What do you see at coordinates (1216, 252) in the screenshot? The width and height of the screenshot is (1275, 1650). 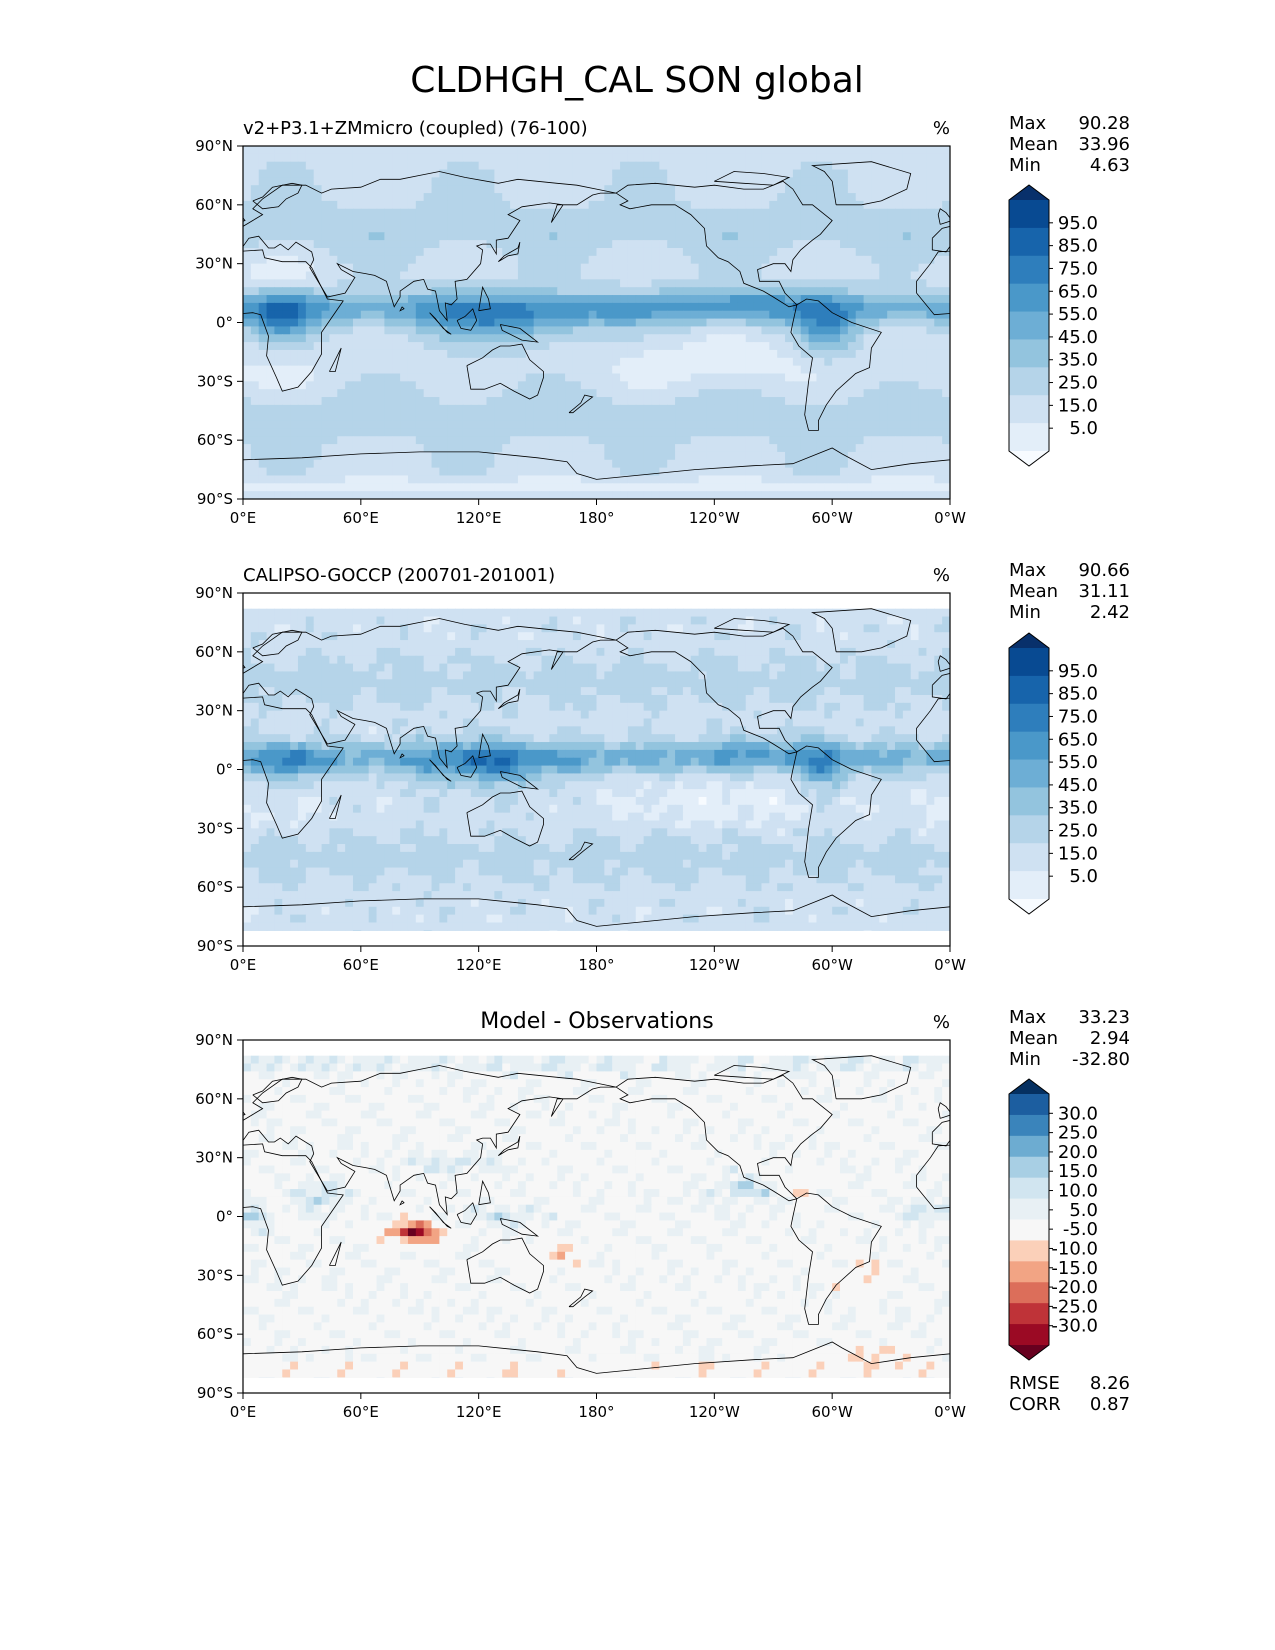 I see `coastline` at bounding box center [1216, 252].